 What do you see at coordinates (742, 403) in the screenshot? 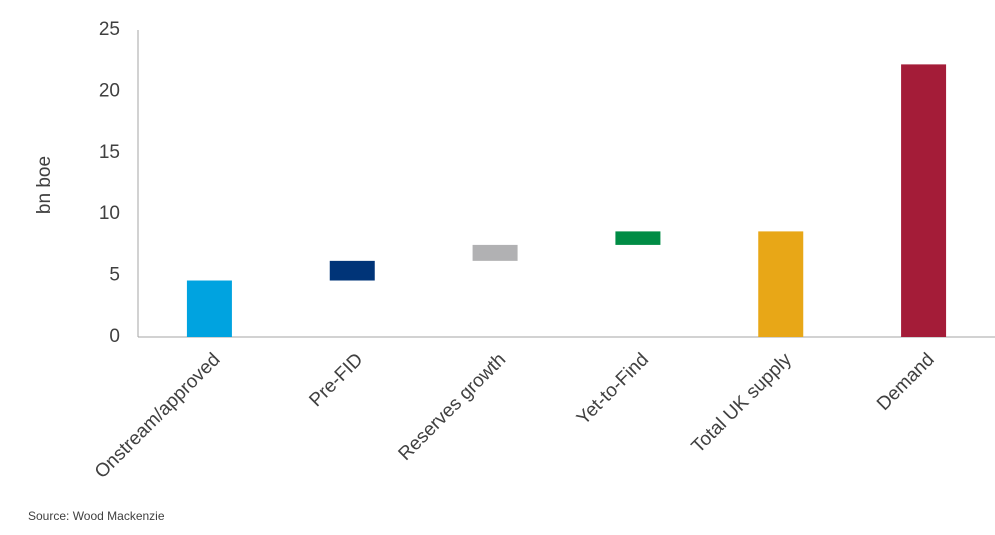
I see `x-tick-label: Total UK supply` at bounding box center [742, 403].